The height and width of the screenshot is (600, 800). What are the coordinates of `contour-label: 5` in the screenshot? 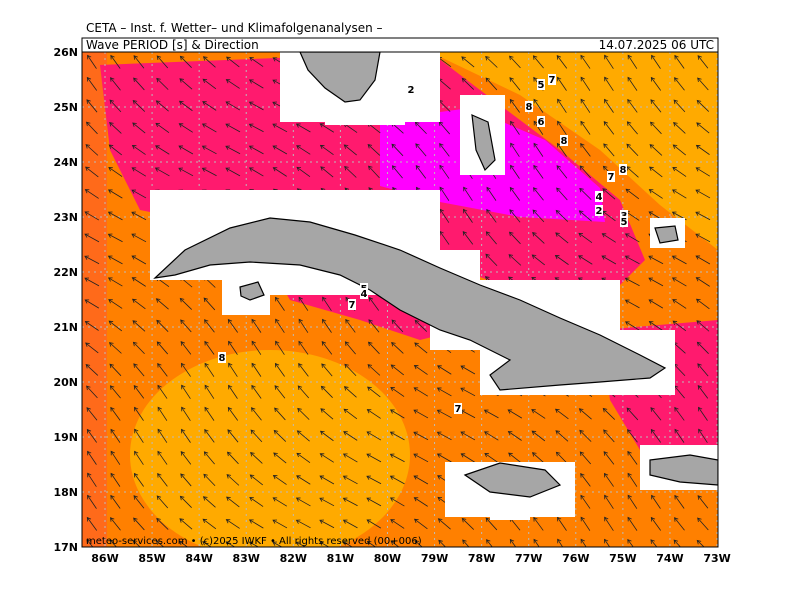 It's located at (541, 85).